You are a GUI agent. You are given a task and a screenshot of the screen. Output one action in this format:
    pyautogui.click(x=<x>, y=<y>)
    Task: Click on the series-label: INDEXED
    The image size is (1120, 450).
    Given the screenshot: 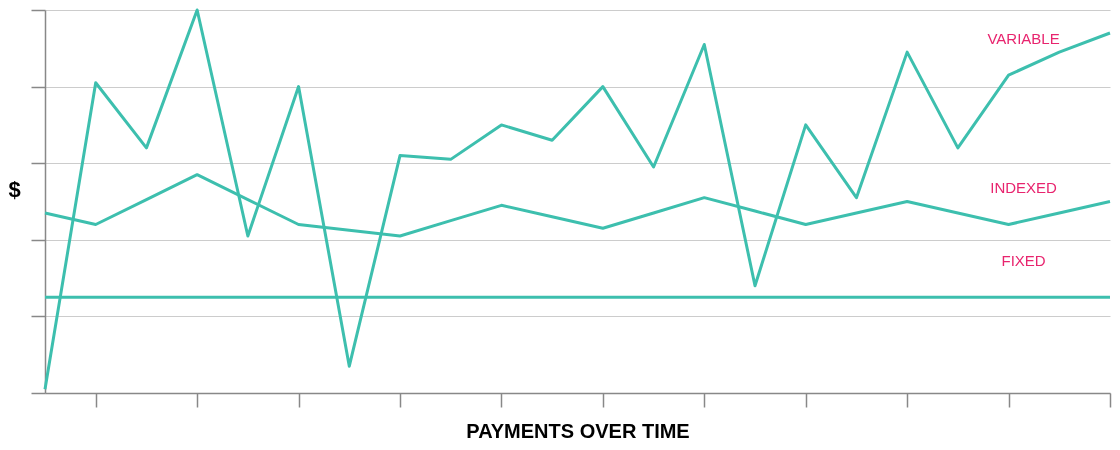 What is the action you would take?
    pyautogui.click(x=1024, y=188)
    